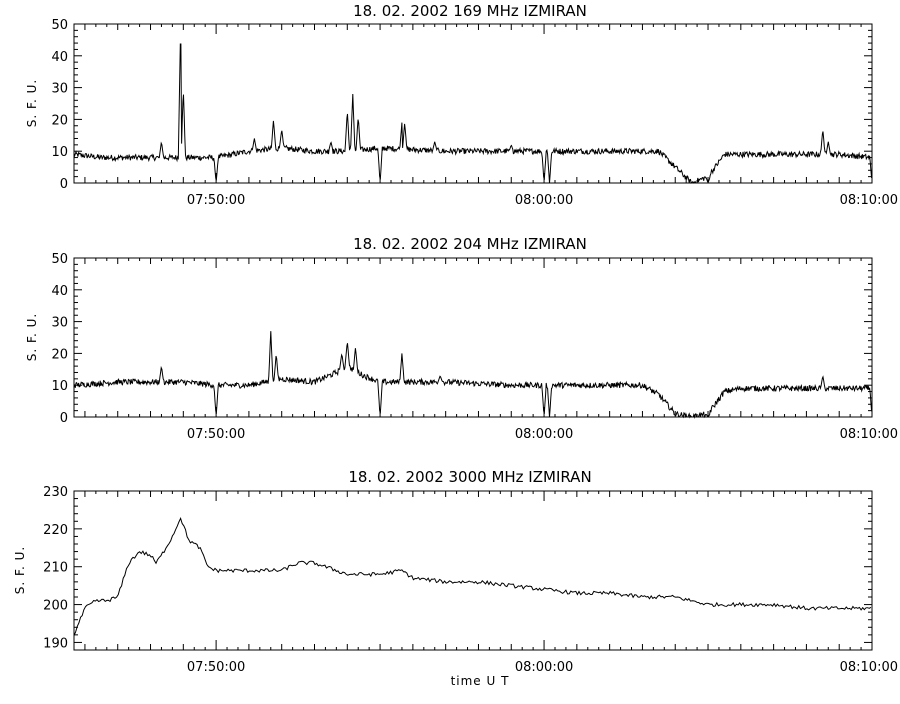 This screenshot has height=704, width=900. What do you see at coordinates (55, 606) in the screenshot?
I see `y-tick-label: 200` at bounding box center [55, 606].